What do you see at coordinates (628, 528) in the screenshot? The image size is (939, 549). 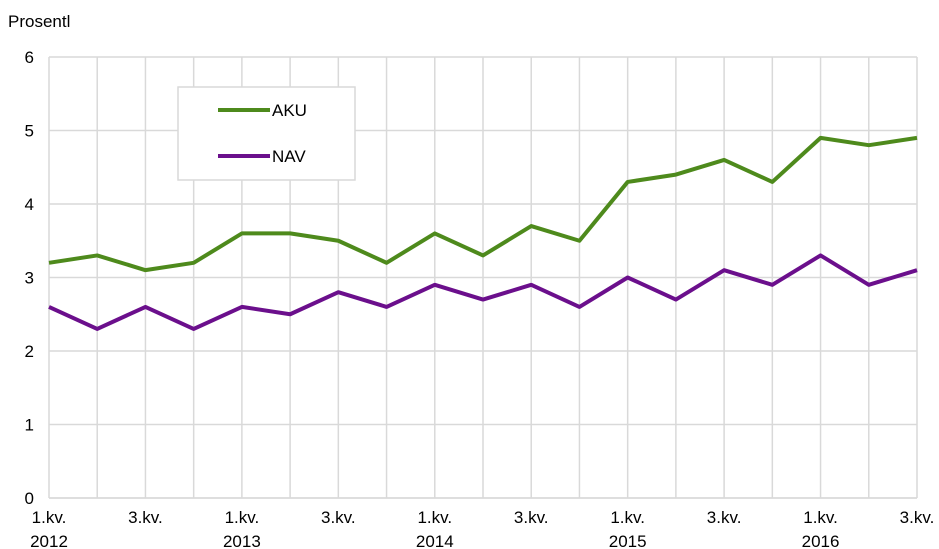 I see `x-tick-label: 1.kv. 2015` at bounding box center [628, 528].